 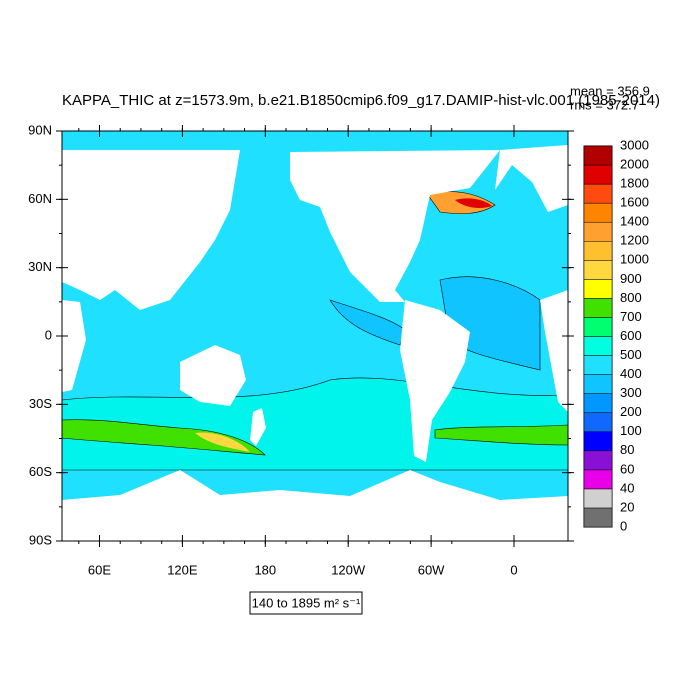 I want to click on colorbar-label: 400, so click(x=631, y=373).